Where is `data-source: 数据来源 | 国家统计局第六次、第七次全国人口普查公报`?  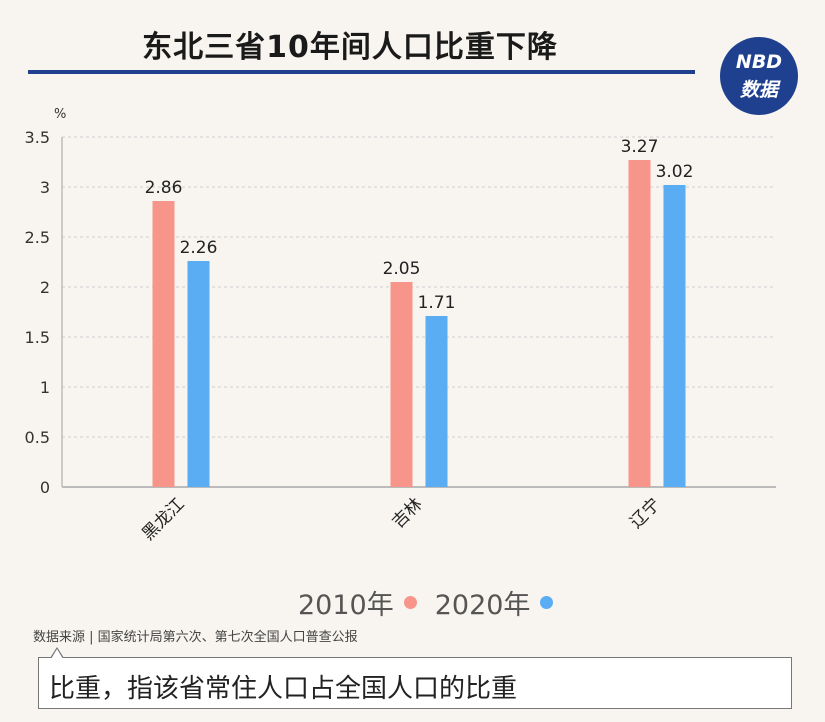
data-source: 数据来源 | 国家统计局第六次、第七次全国人口普查公报 is located at coordinates (195, 637).